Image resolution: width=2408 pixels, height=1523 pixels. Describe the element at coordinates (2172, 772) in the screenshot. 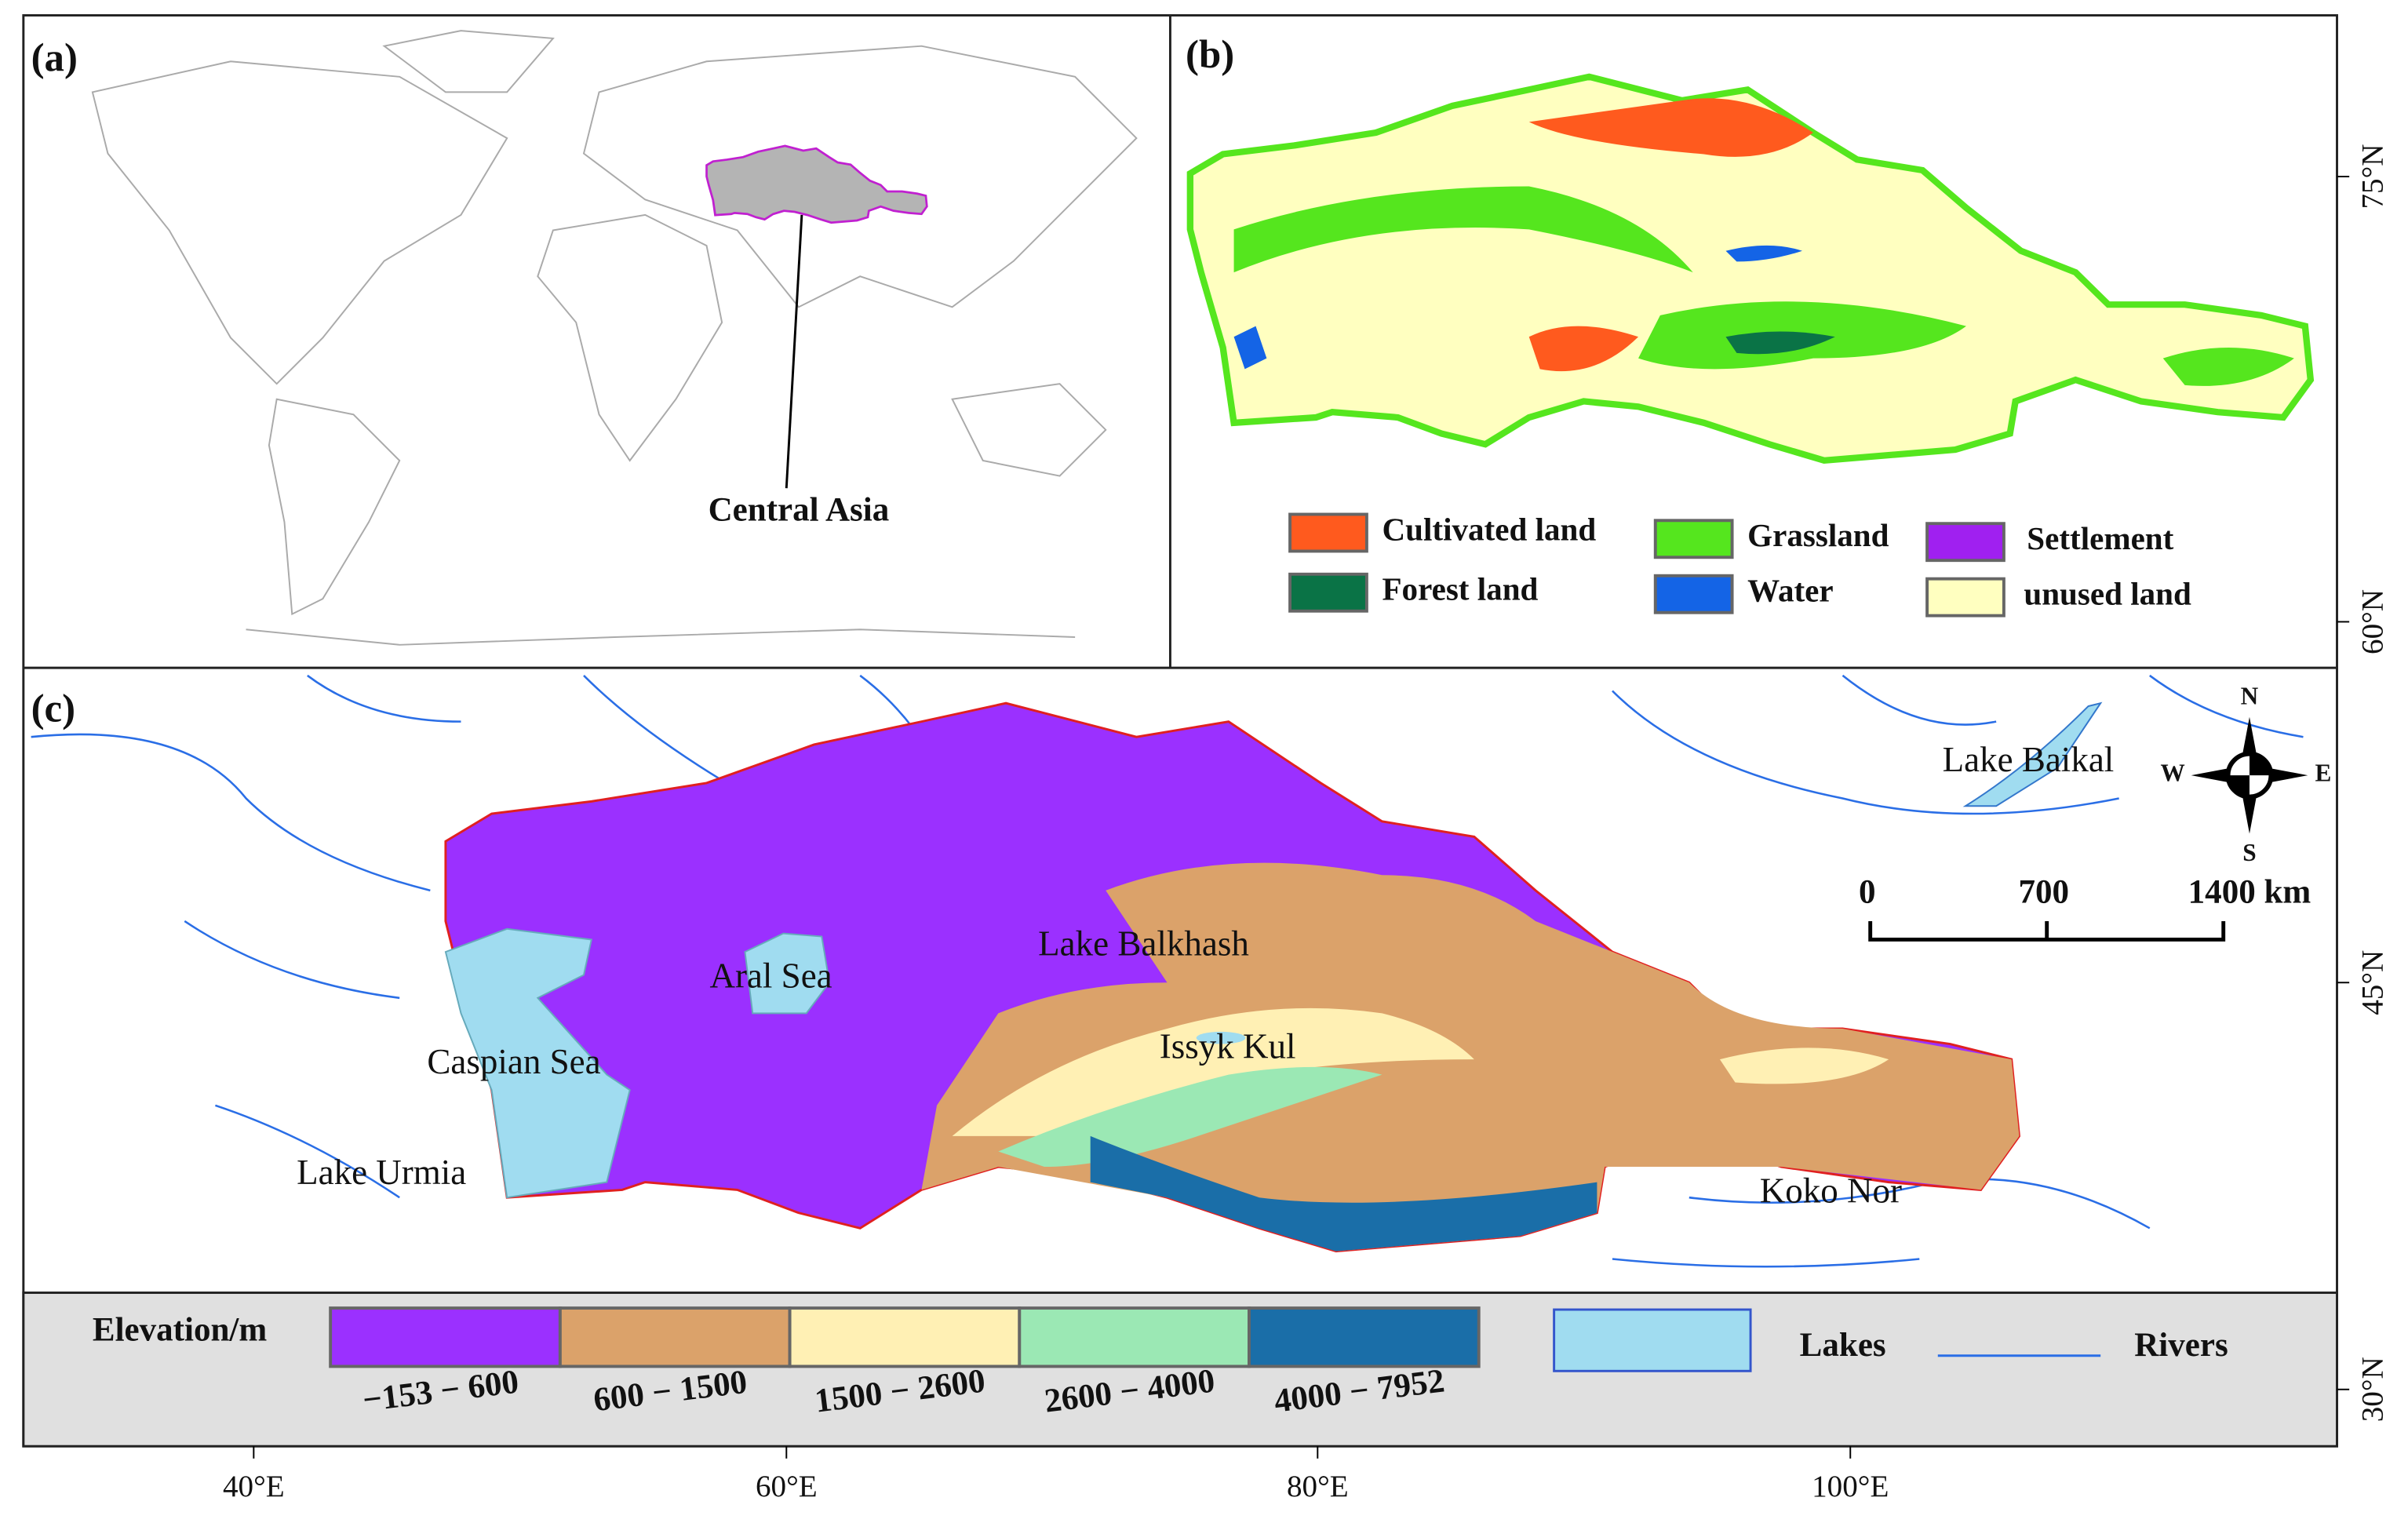

I see `compass-label: W` at that location.